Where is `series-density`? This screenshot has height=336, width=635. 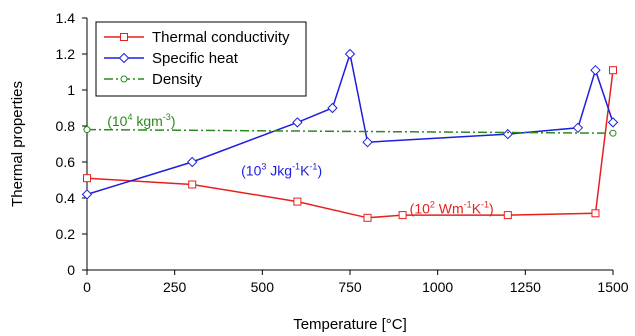
series-density is located at coordinates (350, 131).